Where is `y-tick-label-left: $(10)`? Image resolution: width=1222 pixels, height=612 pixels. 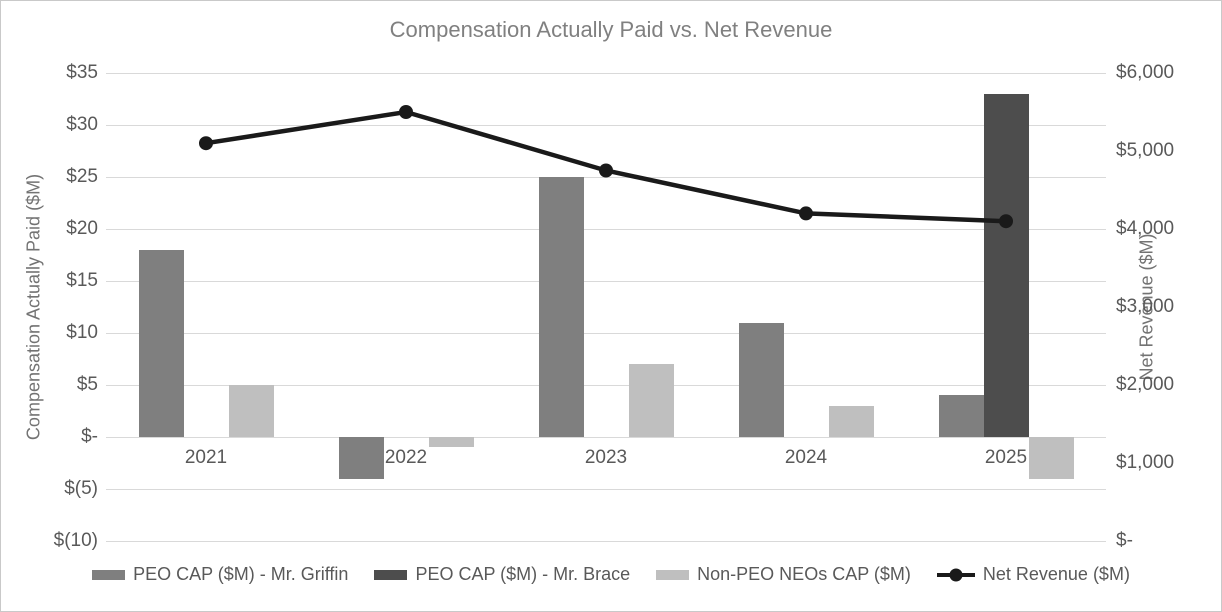
y-tick-label-left: $(10) is located at coordinates (75, 540).